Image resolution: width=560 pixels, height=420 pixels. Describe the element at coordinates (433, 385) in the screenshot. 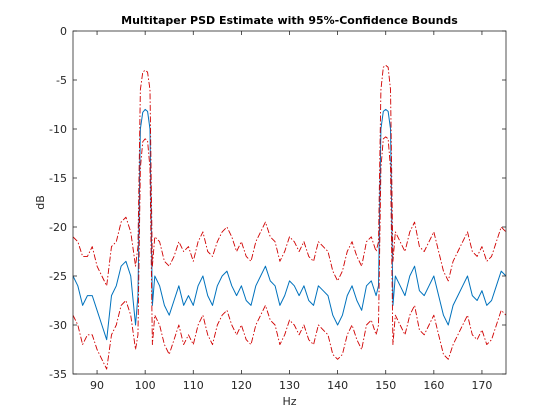

I see `x-tick-label: 160` at that location.